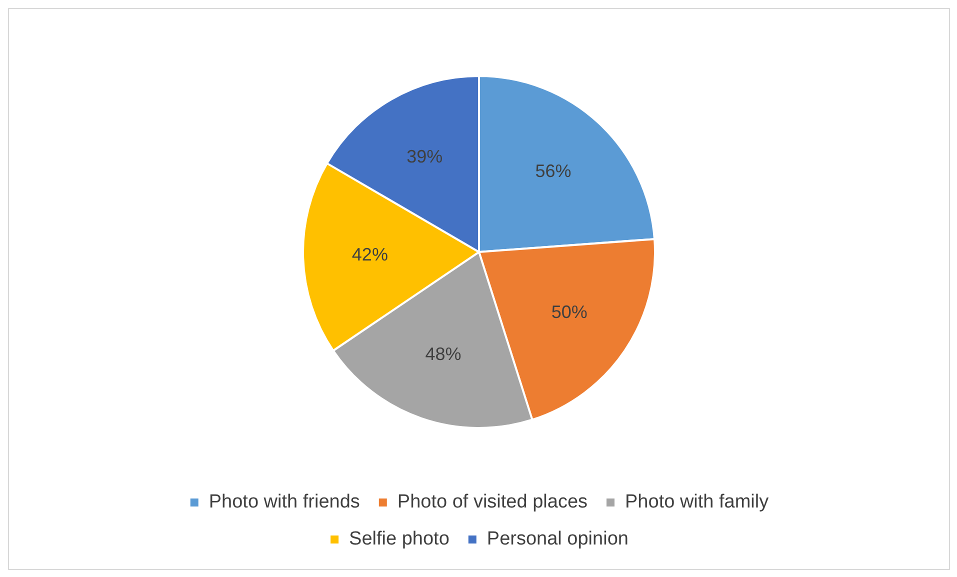 This screenshot has height=577, width=957. What do you see at coordinates (399, 539) in the screenshot?
I see `legend-label: Selfie photo` at bounding box center [399, 539].